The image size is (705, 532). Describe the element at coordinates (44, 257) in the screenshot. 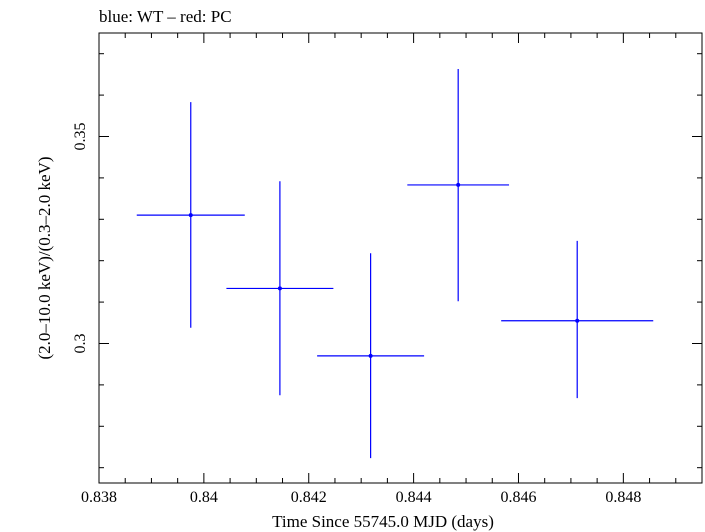

I see `y-axis-title: (2.0–10.0 keV)/(0.3–2.0 keV)` at that location.